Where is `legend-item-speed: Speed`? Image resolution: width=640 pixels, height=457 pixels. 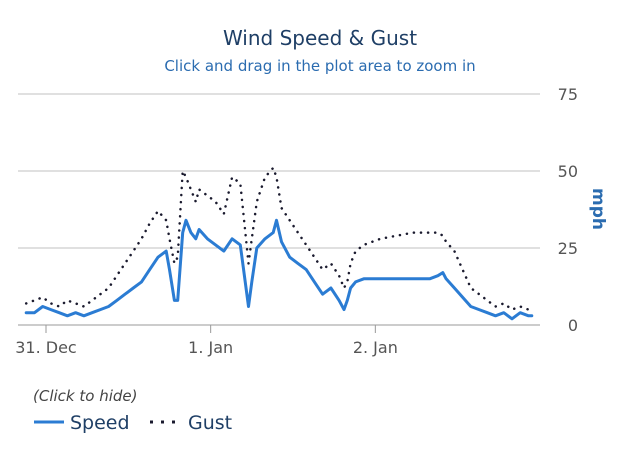 legend-item-speed: Speed is located at coordinates (82, 423).